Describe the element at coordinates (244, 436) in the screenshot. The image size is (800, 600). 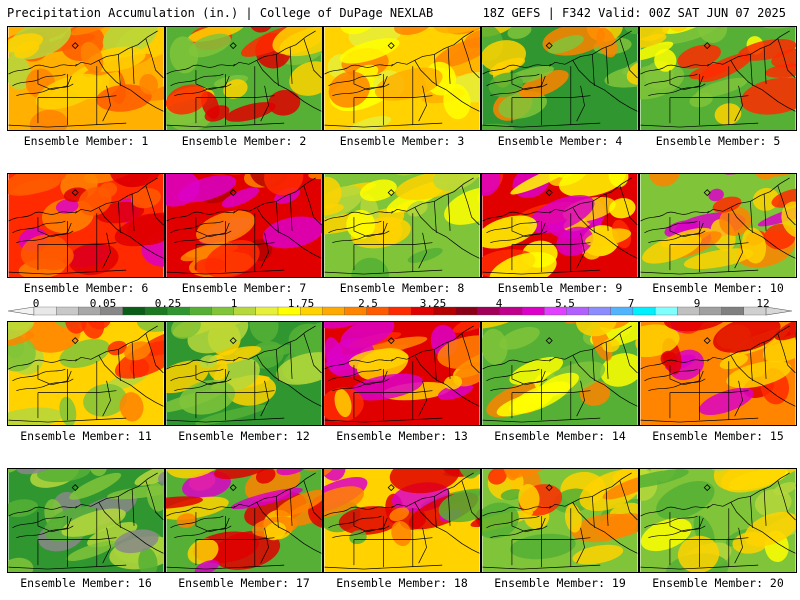
I see `member-label: Ensemble Member: 12` at that location.